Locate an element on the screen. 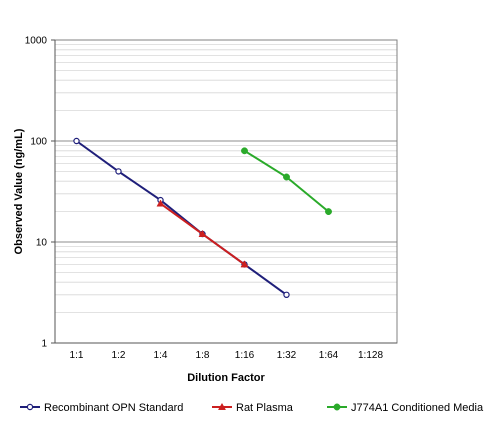 This screenshot has height=432, width=494. y-tick-label: 1 is located at coordinates (44, 344).